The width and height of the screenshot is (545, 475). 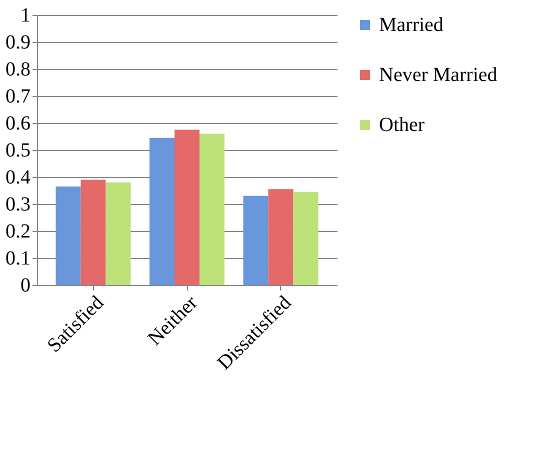 I want to click on y-tick-label: 0.4, so click(x=18, y=177).